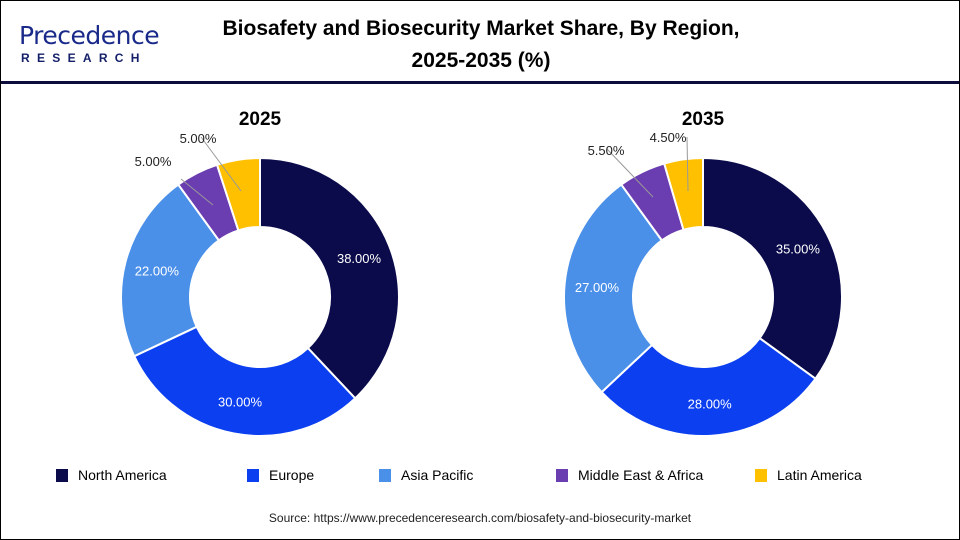 The height and width of the screenshot is (540, 960). I want to click on legend-item: Europe, so click(280, 475).